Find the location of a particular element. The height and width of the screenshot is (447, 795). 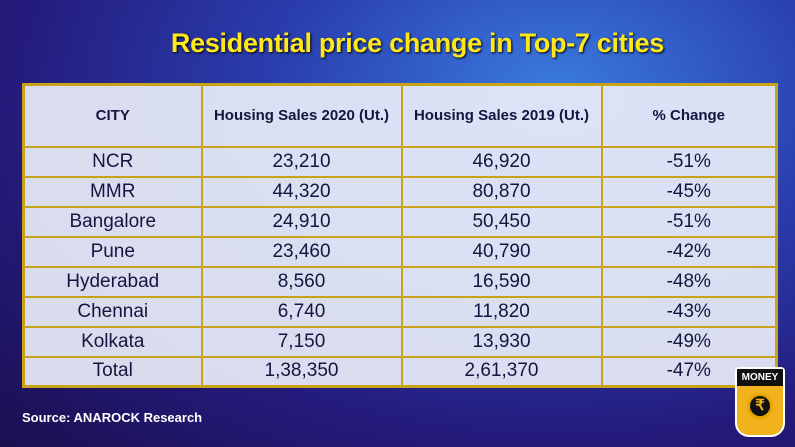

table-cell: 6,740 is located at coordinates (301, 311).